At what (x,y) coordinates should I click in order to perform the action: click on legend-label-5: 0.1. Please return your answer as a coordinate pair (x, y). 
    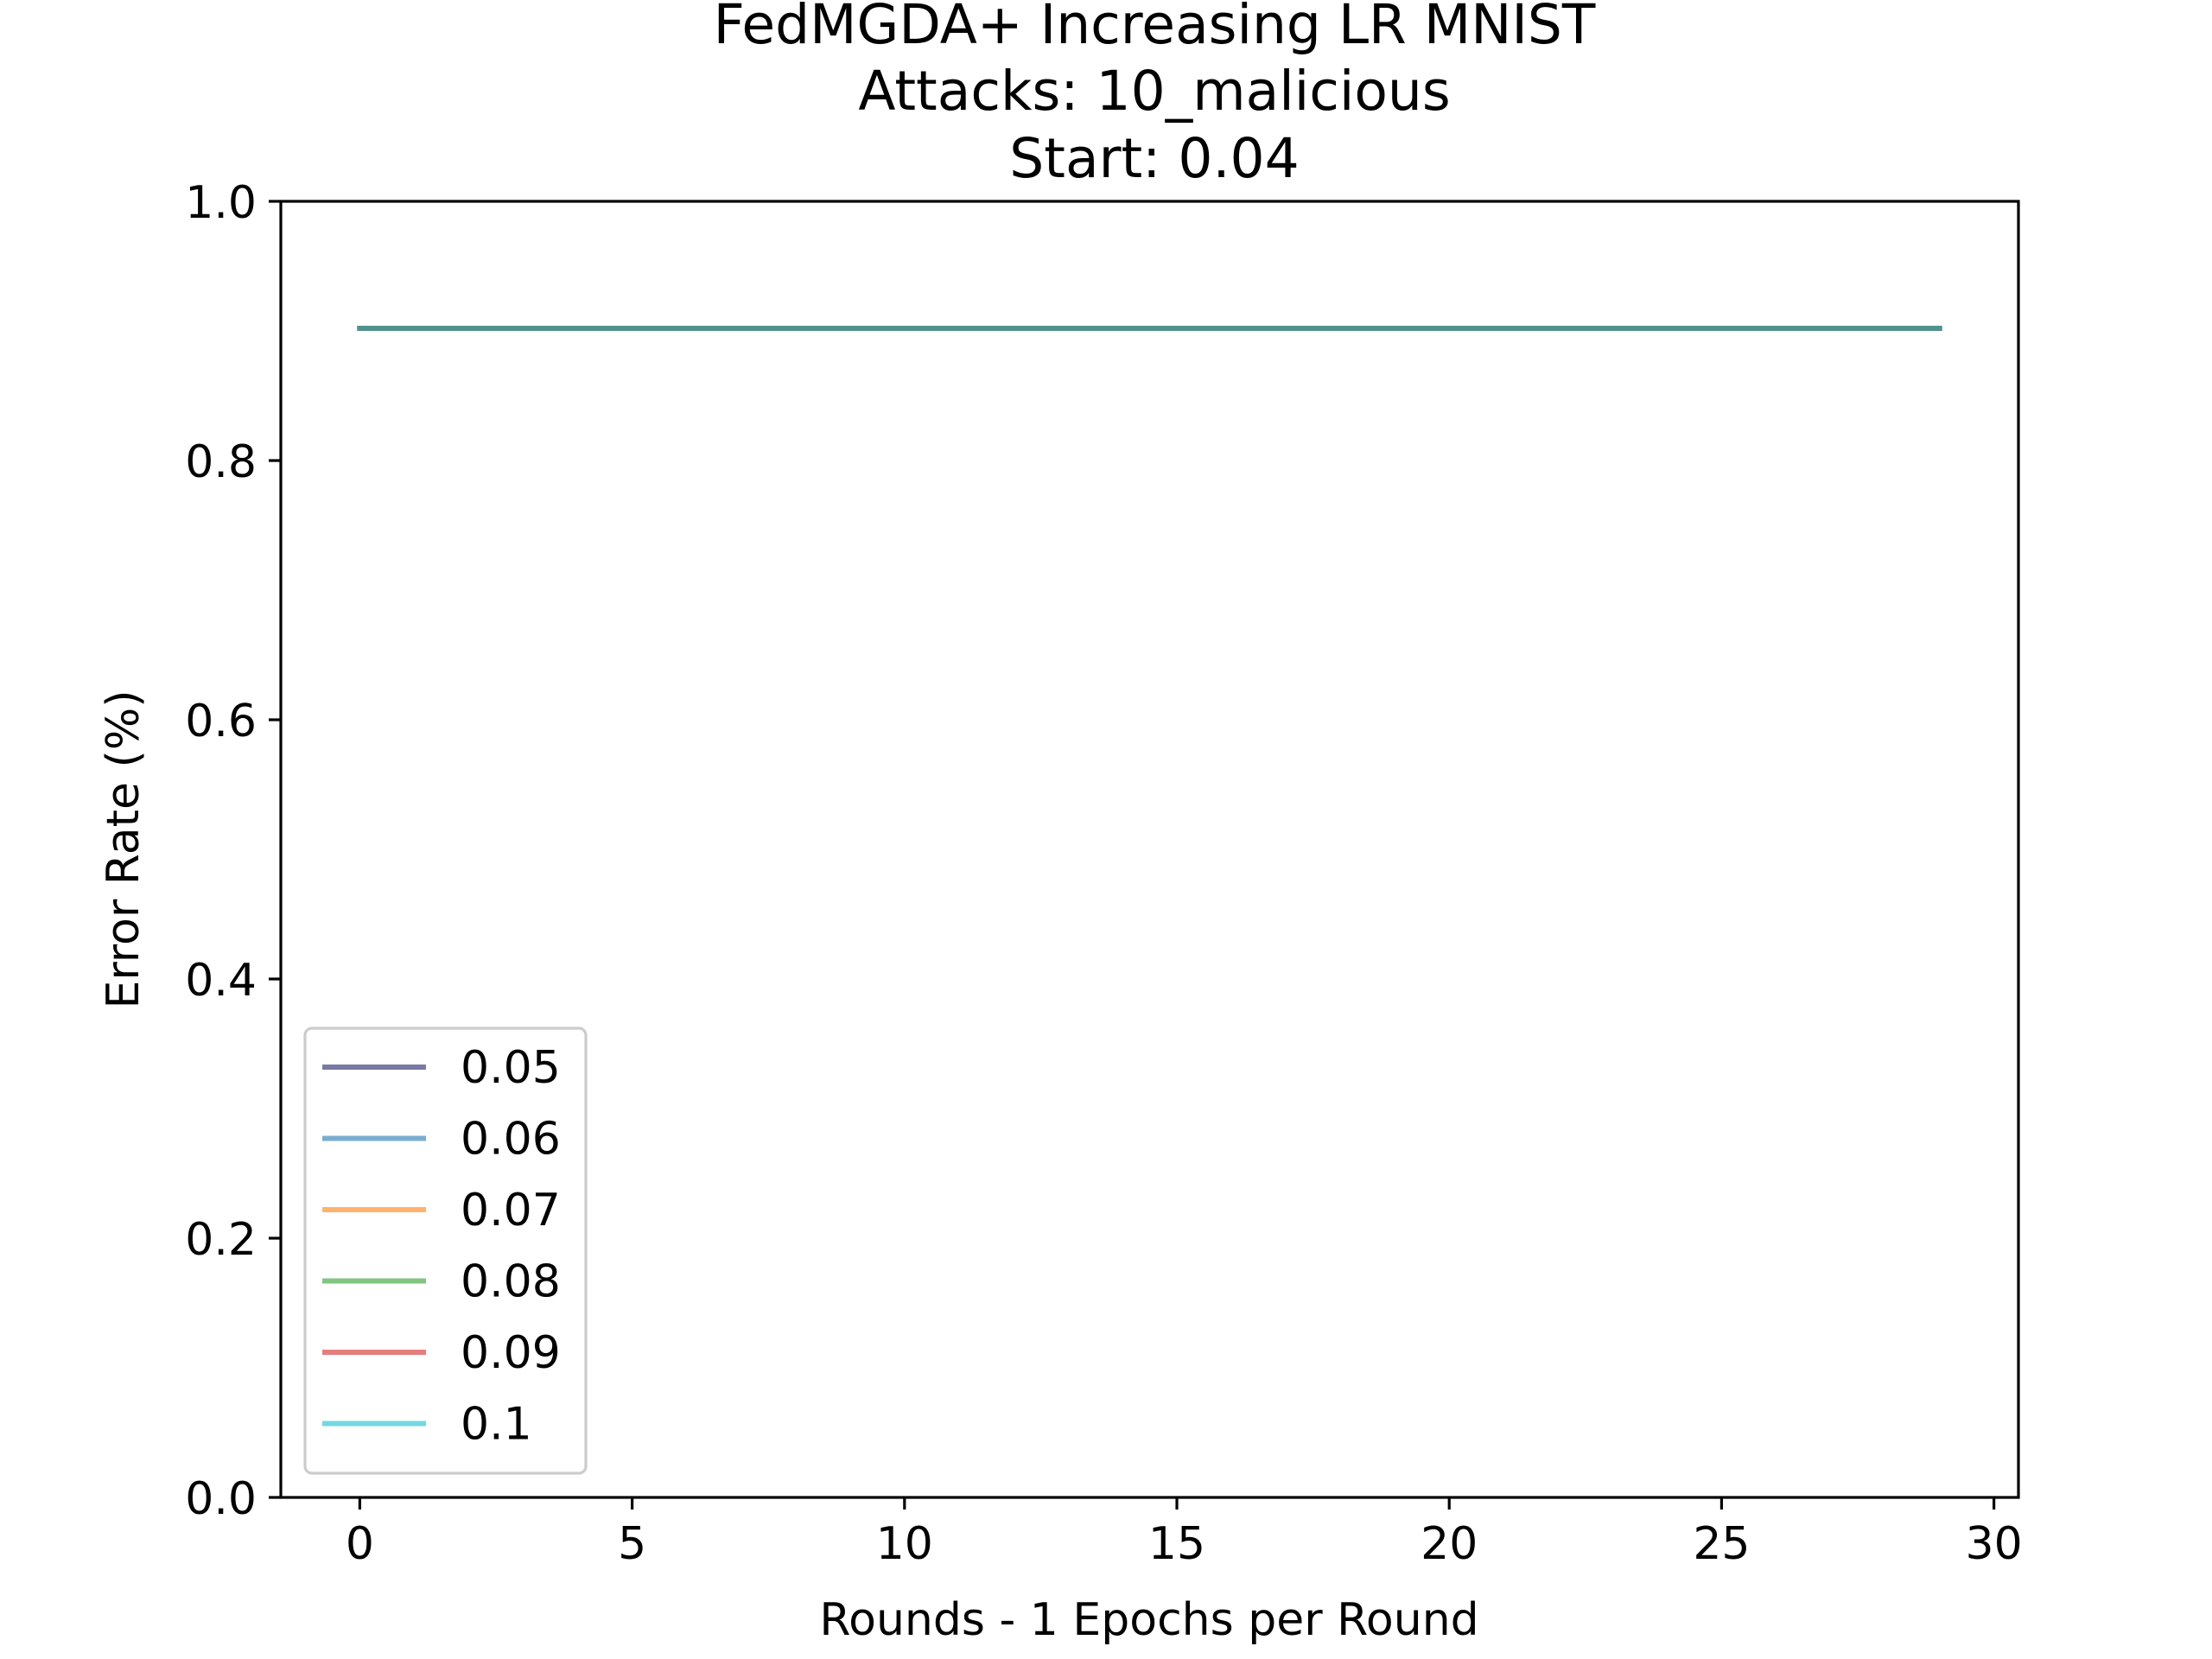
    Looking at the image, I should click on (496, 1425).